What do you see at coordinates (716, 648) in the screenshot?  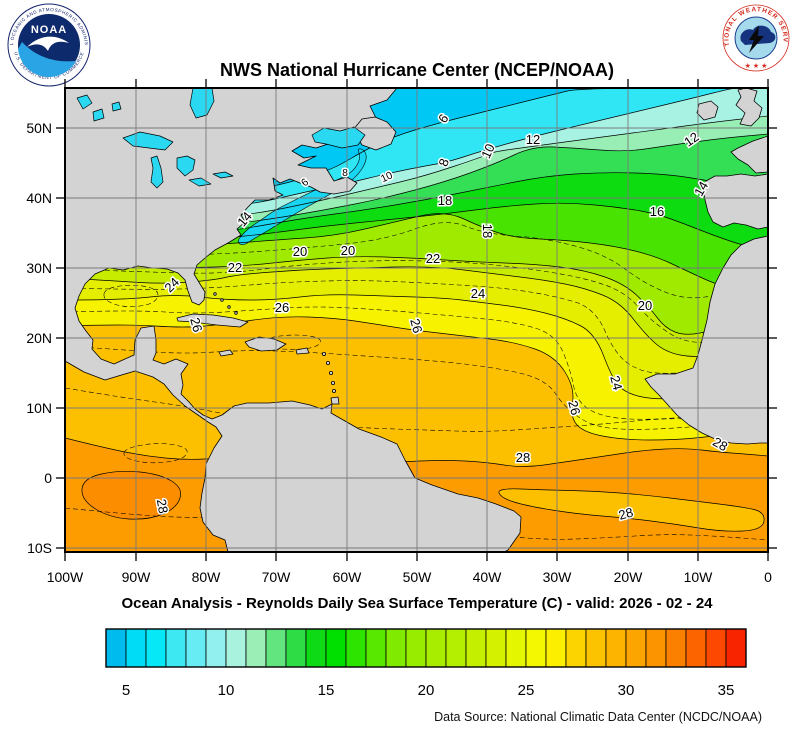 I see `colorbar-cell-34c` at bounding box center [716, 648].